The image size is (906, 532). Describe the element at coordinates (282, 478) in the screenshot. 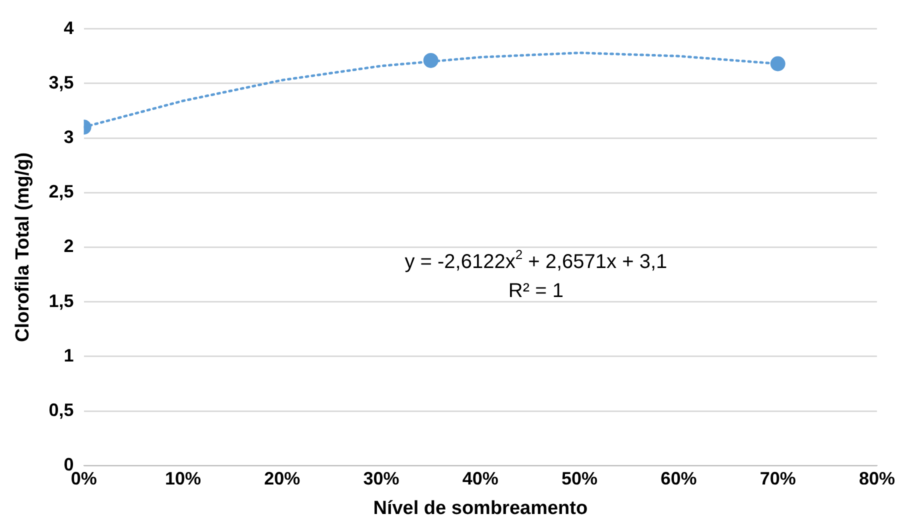

I see `x-tick-label: 20%` at that location.